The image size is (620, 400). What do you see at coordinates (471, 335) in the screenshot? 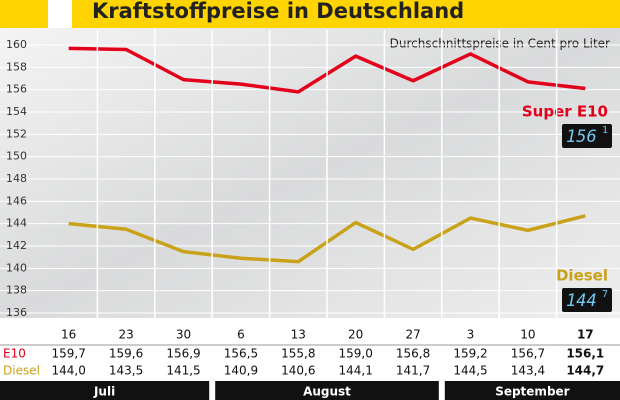
I see `x-tick-label: 3` at bounding box center [471, 335].